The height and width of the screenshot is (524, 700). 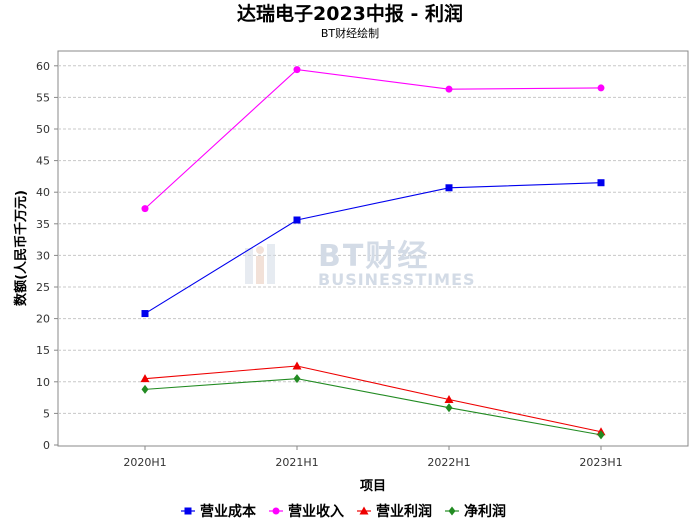 I want to click on x-tick-label: 2022H1, so click(x=448, y=462).